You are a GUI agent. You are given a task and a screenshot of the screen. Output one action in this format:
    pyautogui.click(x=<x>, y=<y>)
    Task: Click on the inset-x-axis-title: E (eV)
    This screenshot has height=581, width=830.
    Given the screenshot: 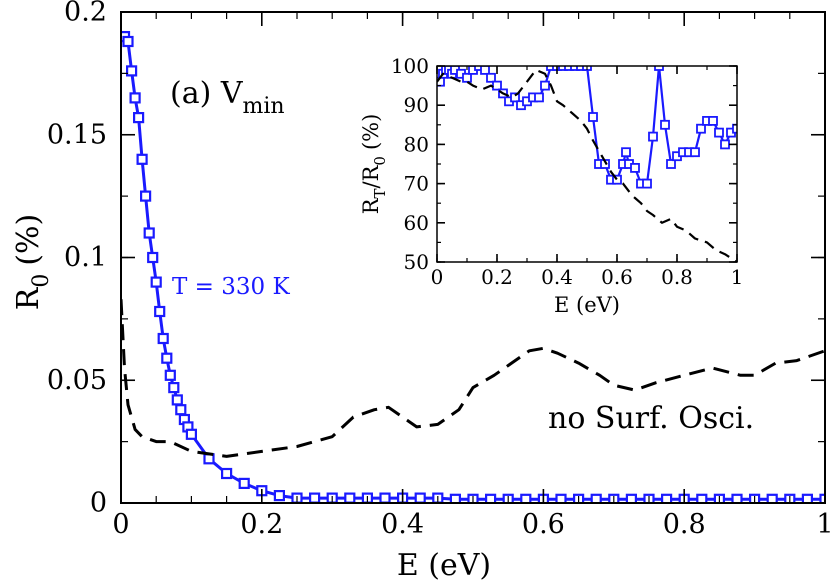 What is the action you would take?
    pyautogui.click(x=587, y=305)
    